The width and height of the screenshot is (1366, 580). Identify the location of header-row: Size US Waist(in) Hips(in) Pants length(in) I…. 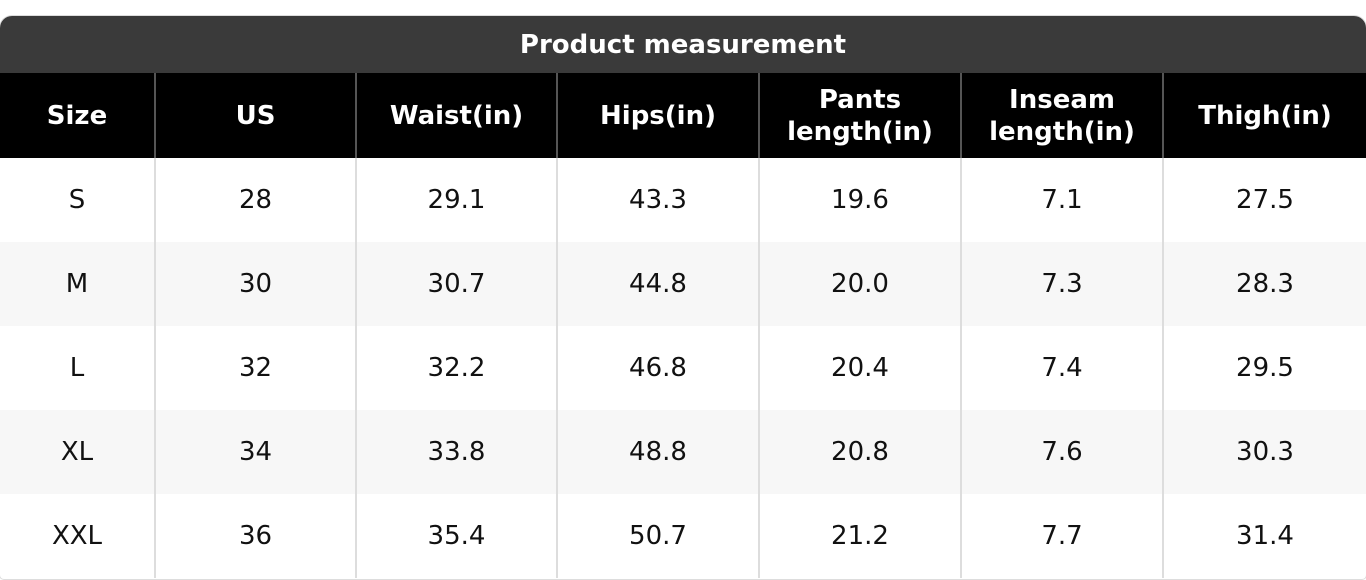
(683, 115).